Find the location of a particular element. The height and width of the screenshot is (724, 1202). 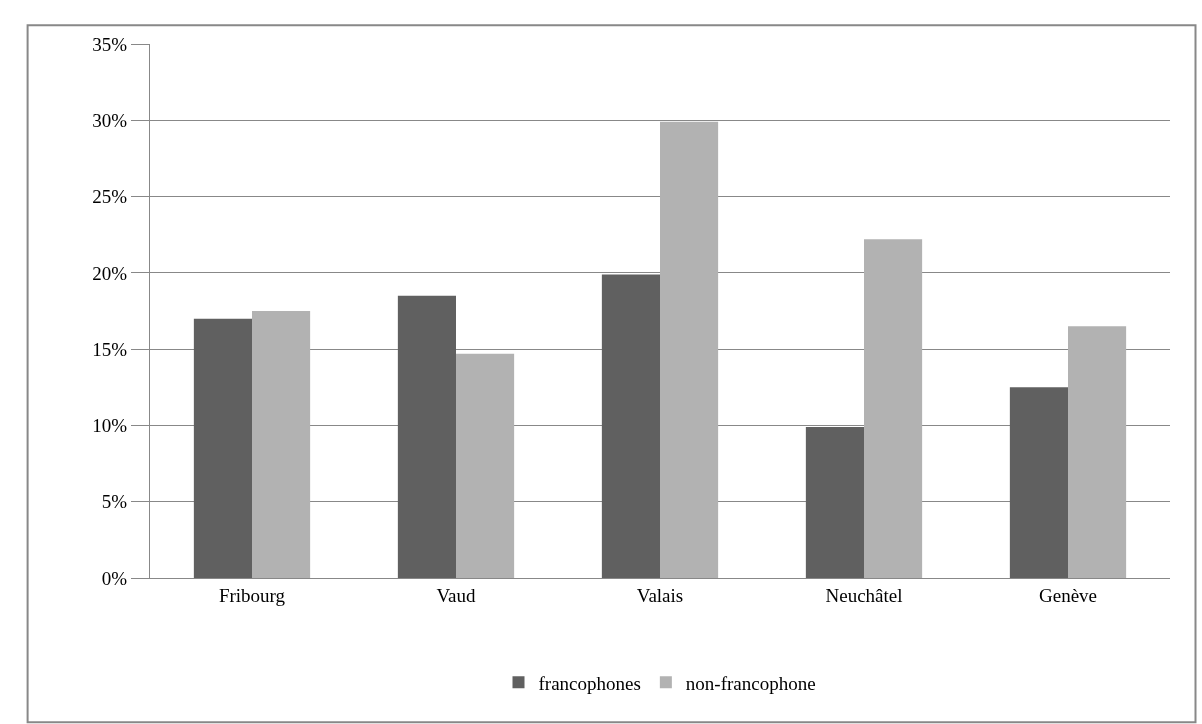

legend-label: non-francophone is located at coordinates (750, 683).